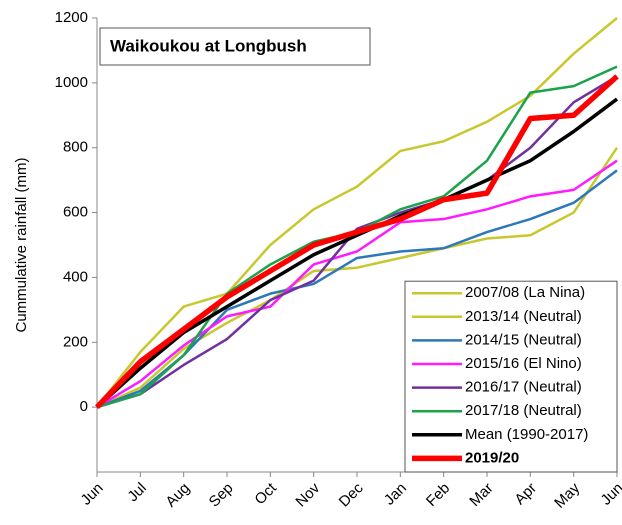 The height and width of the screenshot is (525, 622). What do you see at coordinates (71, 82) in the screenshot?
I see `y-tick-label: 1000` at bounding box center [71, 82].